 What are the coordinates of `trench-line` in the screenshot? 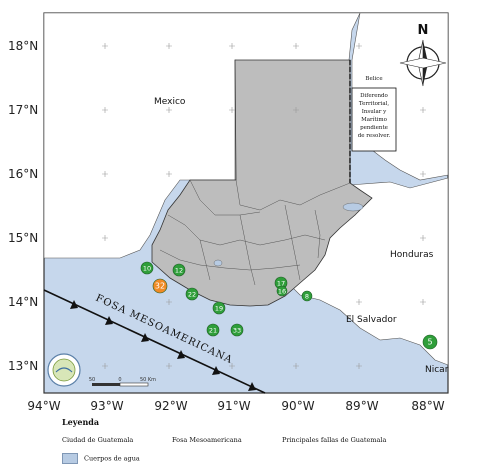 It's located at (154, 341).